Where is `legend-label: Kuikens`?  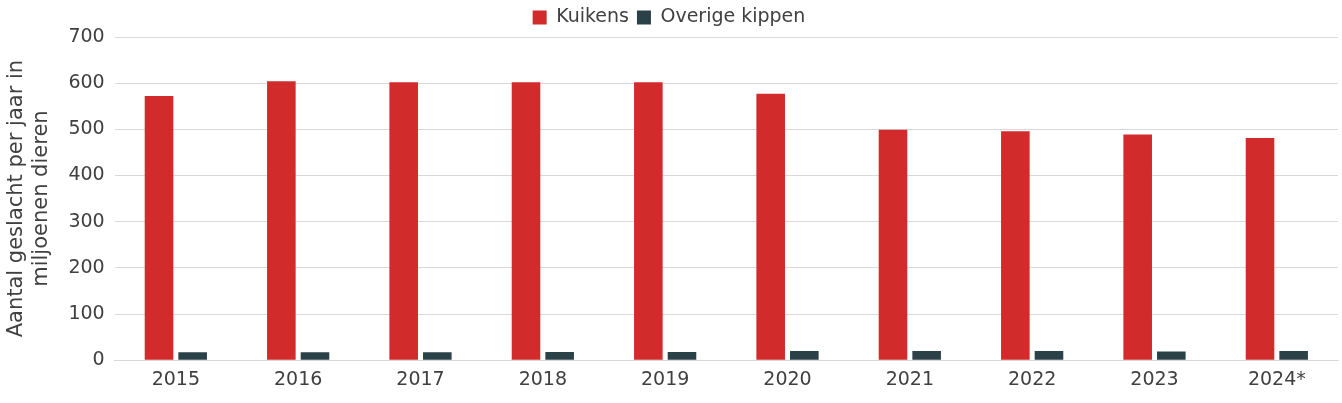 legend-label: Kuikens is located at coordinates (592, 15).